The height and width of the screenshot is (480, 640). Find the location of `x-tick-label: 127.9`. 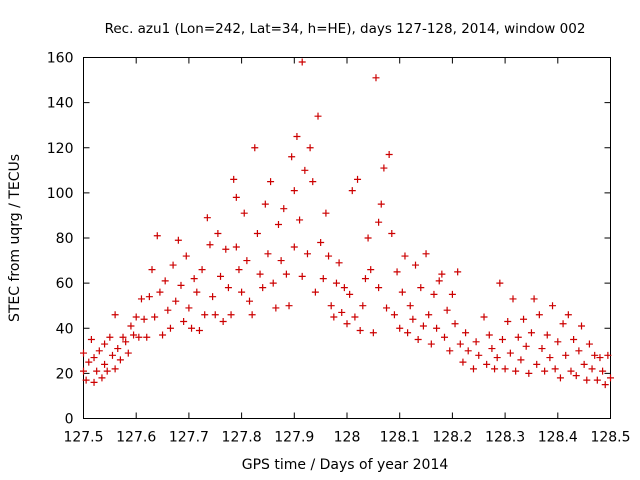

x-tick-label: 127.9 is located at coordinates (294, 438).